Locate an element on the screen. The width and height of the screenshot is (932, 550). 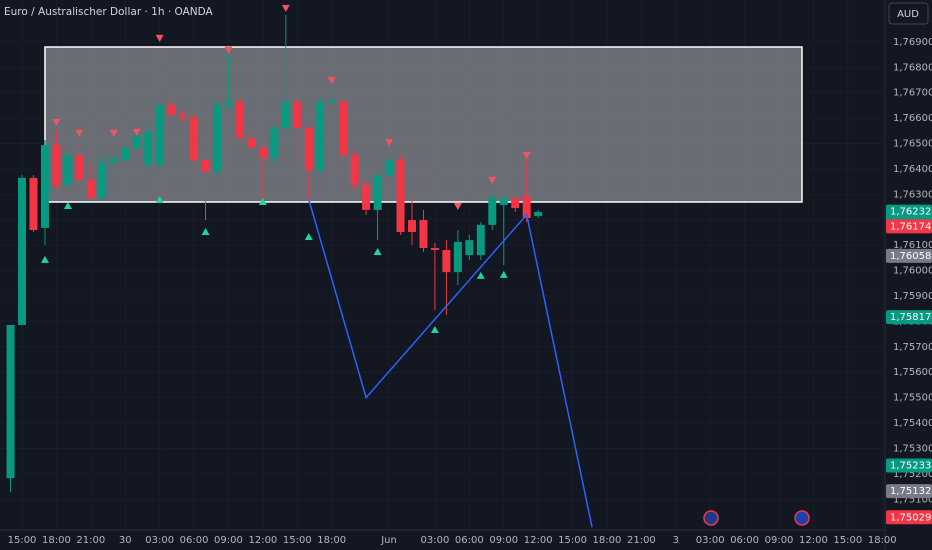
y-tick-label: 1,76300 is located at coordinates (912, 194).